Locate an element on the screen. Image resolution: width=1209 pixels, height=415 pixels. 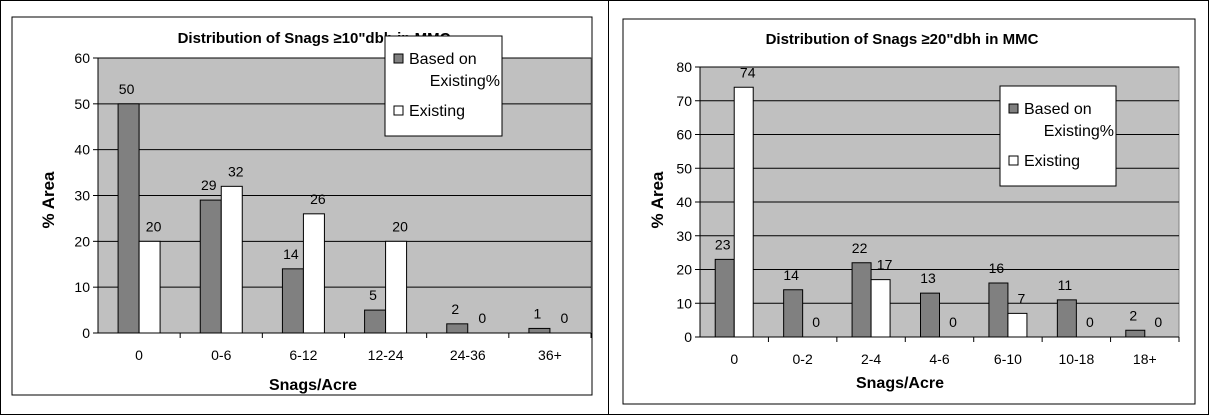
data-label: 7 is located at coordinates (1022, 298).